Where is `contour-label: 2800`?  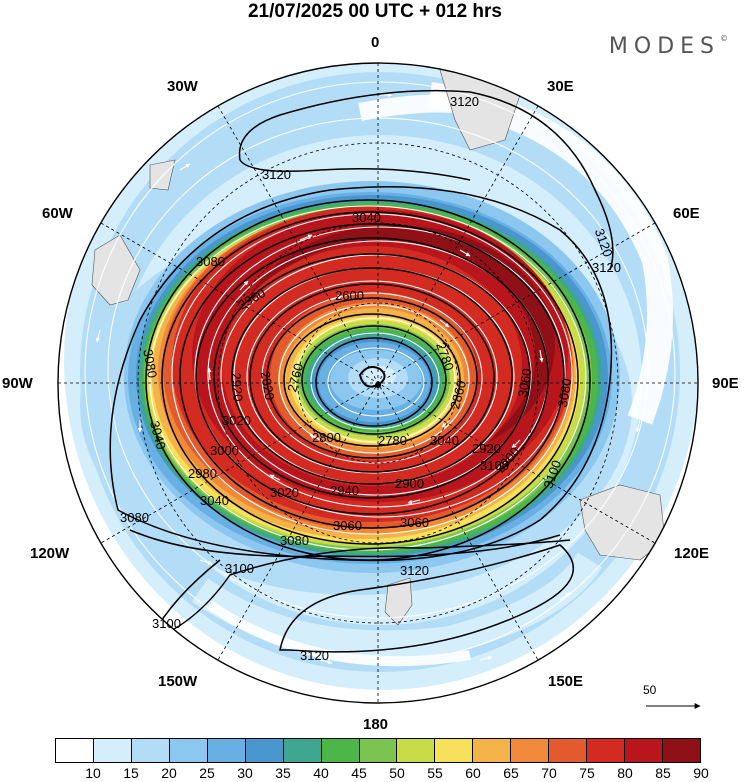 contour-label: 2800 is located at coordinates (326, 437).